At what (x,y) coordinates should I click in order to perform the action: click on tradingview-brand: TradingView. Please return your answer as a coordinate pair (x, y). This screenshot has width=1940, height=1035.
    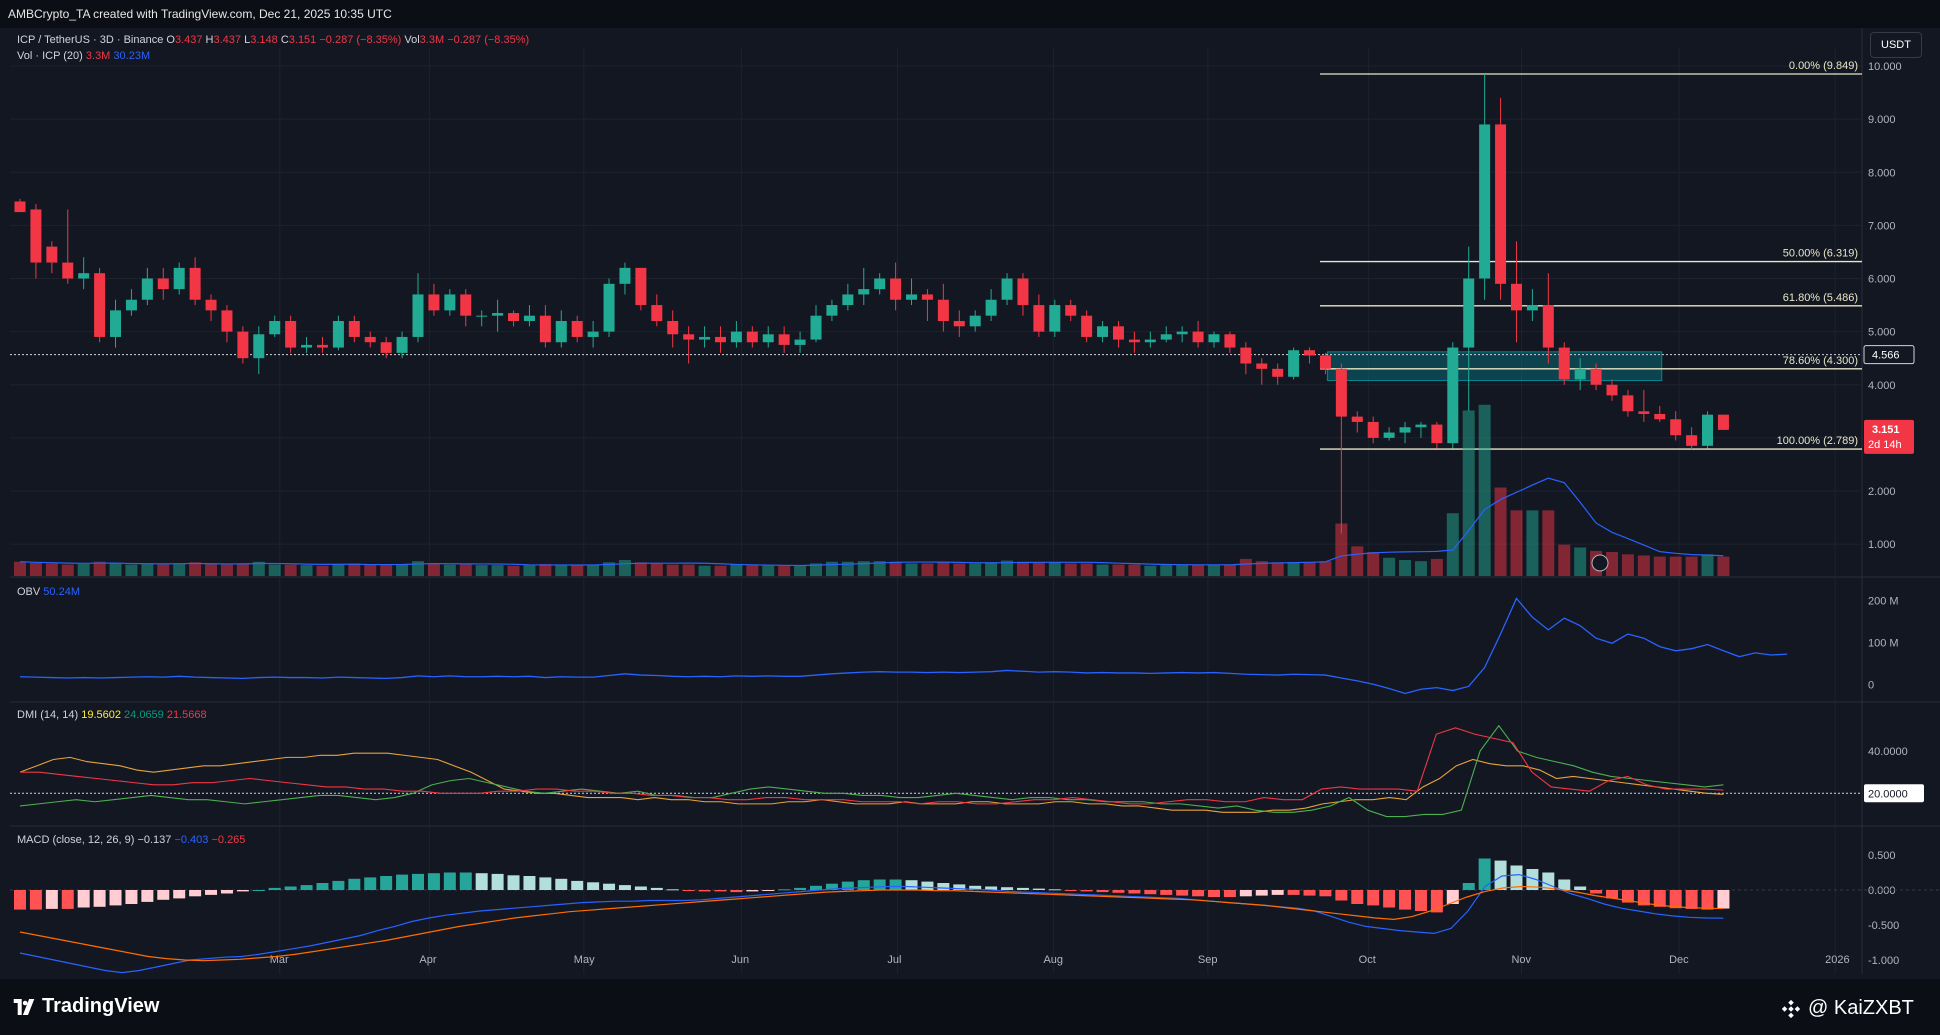
    Looking at the image, I should click on (101, 1006).